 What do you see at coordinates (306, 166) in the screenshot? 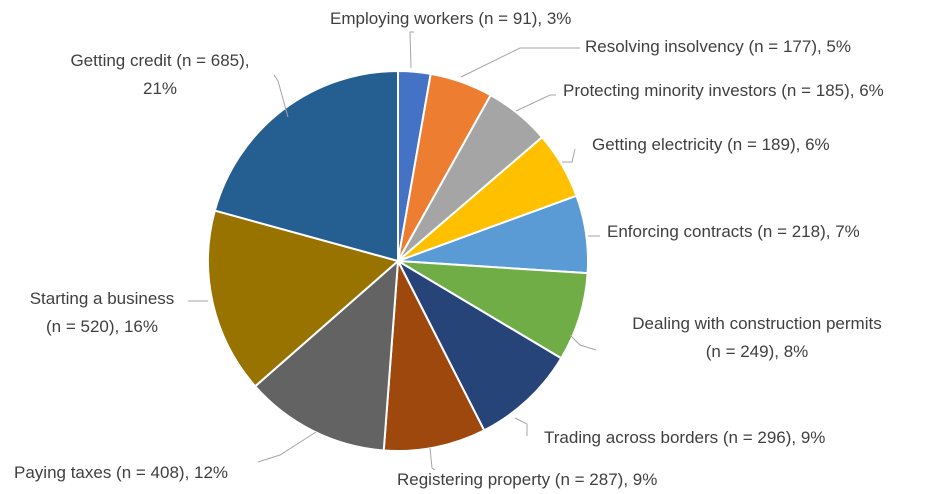
I see `pie-slice-getting-credit` at bounding box center [306, 166].